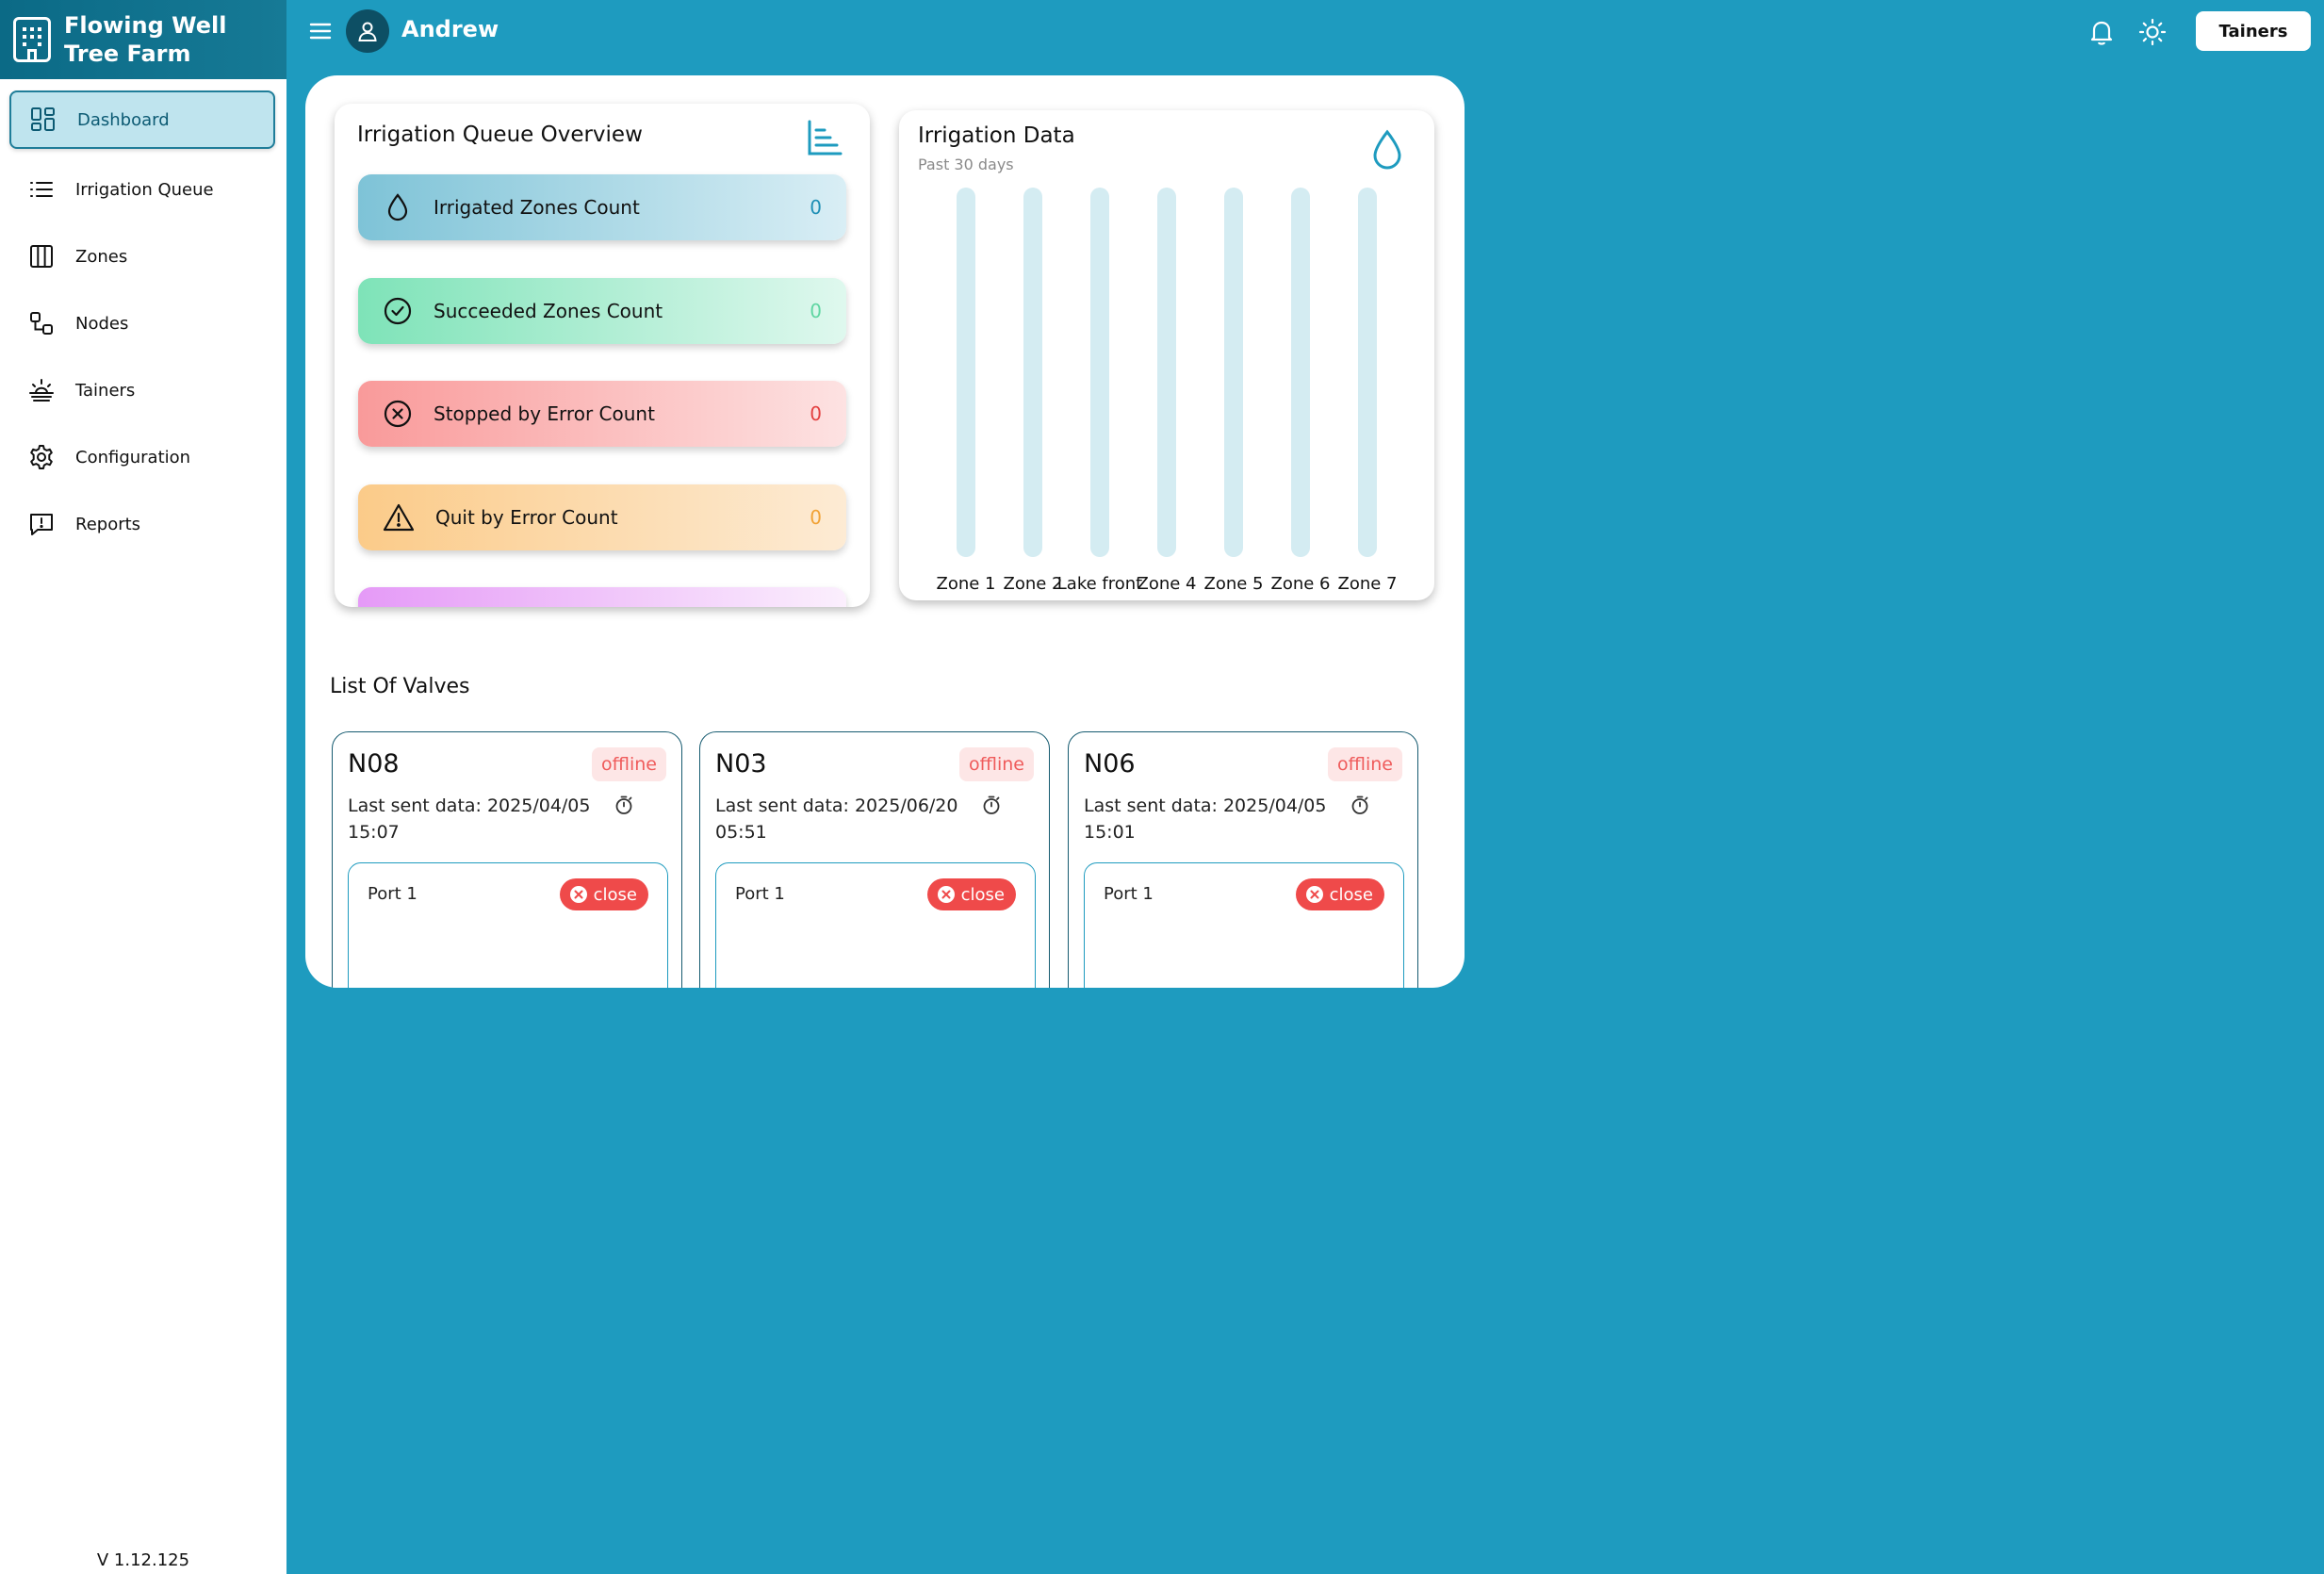 This screenshot has width=2324, height=1574. Describe the element at coordinates (1368, 584) in the screenshot. I see `x-tick-label: Zone 7` at that location.